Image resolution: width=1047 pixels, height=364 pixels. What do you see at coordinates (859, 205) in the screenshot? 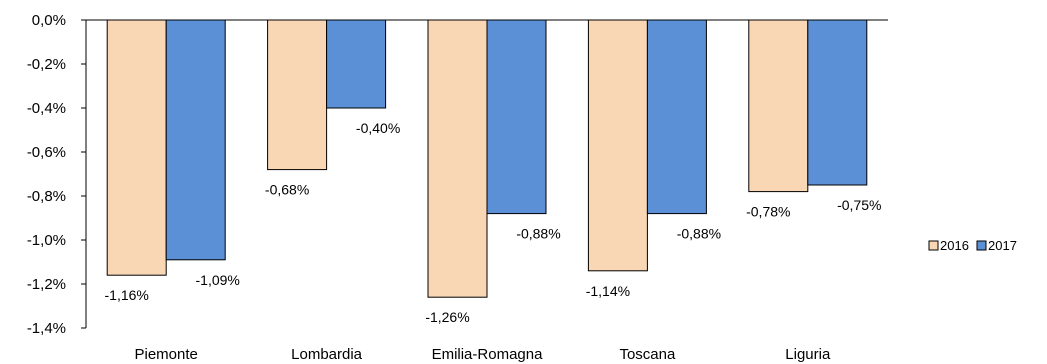
I see `data-label-2017-liguria: -0,75%` at bounding box center [859, 205].